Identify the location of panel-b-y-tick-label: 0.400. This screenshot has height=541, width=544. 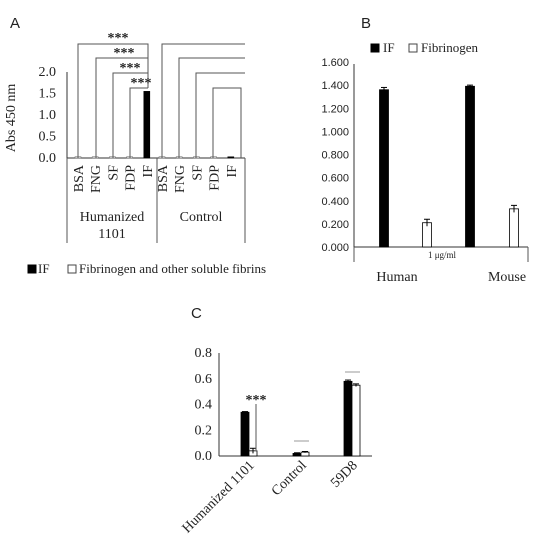
(335, 202).